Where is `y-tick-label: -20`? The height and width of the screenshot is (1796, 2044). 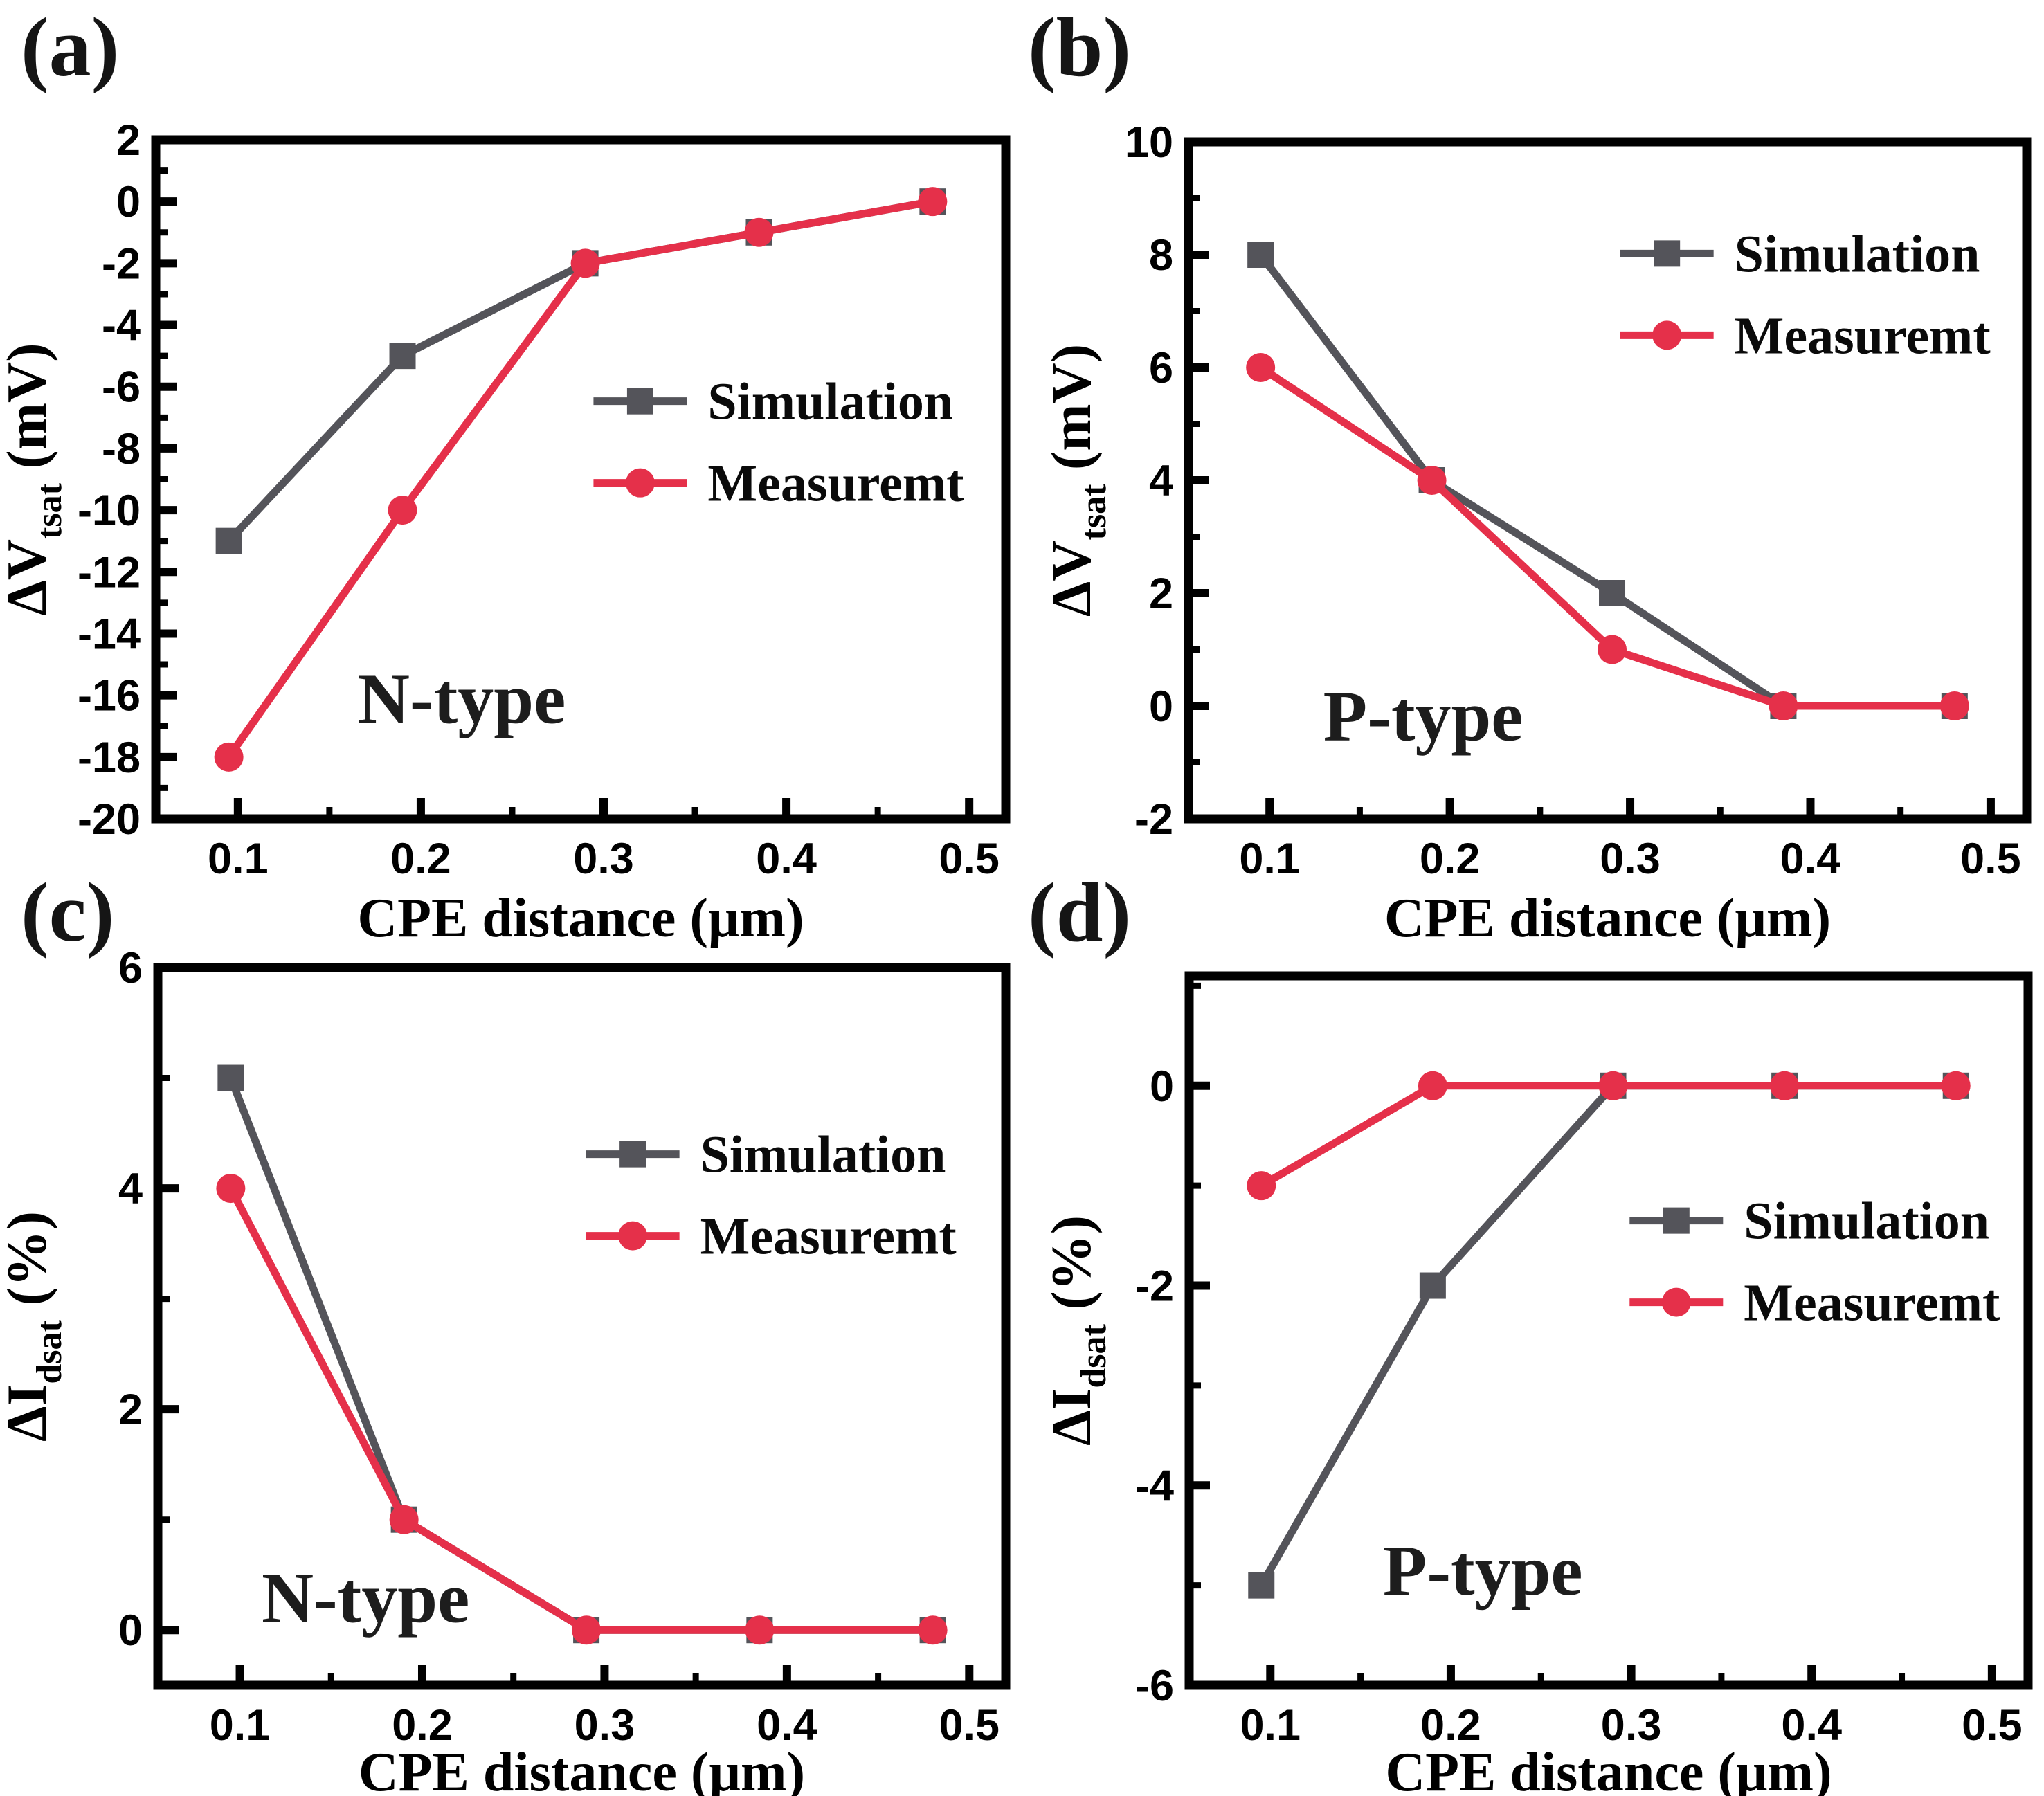
y-tick-label: -20 is located at coordinates (109, 820).